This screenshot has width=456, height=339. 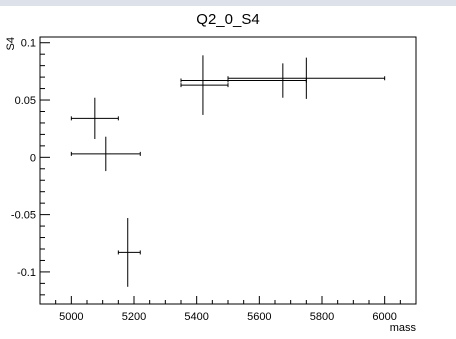 What do you see at coordinates (28, 44) in the screenshot?
I see `y-tick-label: 0.1` at bounding box center [28, 44].